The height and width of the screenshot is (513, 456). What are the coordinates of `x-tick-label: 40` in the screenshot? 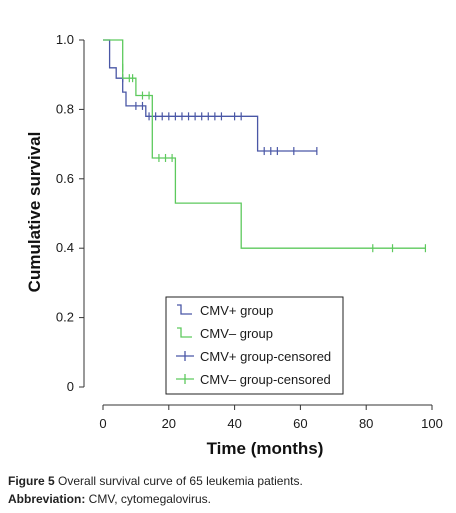 It's located at (234, 423).